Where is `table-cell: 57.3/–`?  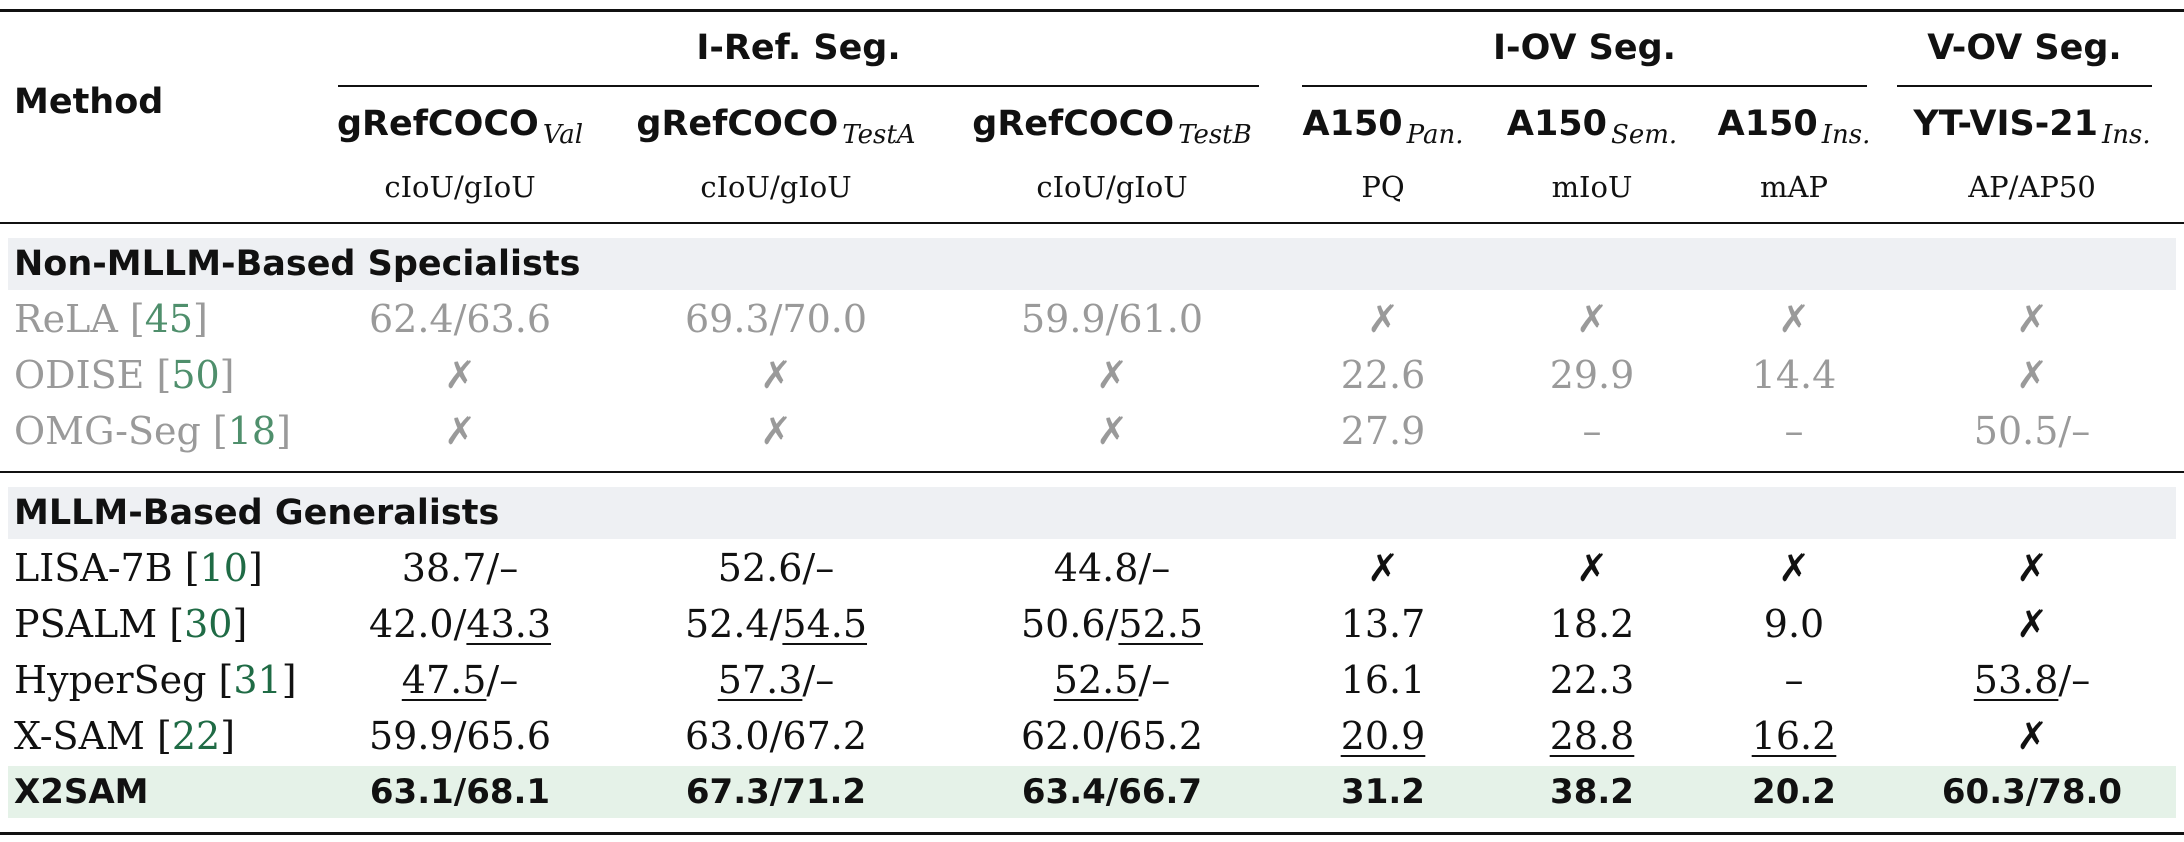 table-cell: 57.3/– is located at coordinates (776, 680).